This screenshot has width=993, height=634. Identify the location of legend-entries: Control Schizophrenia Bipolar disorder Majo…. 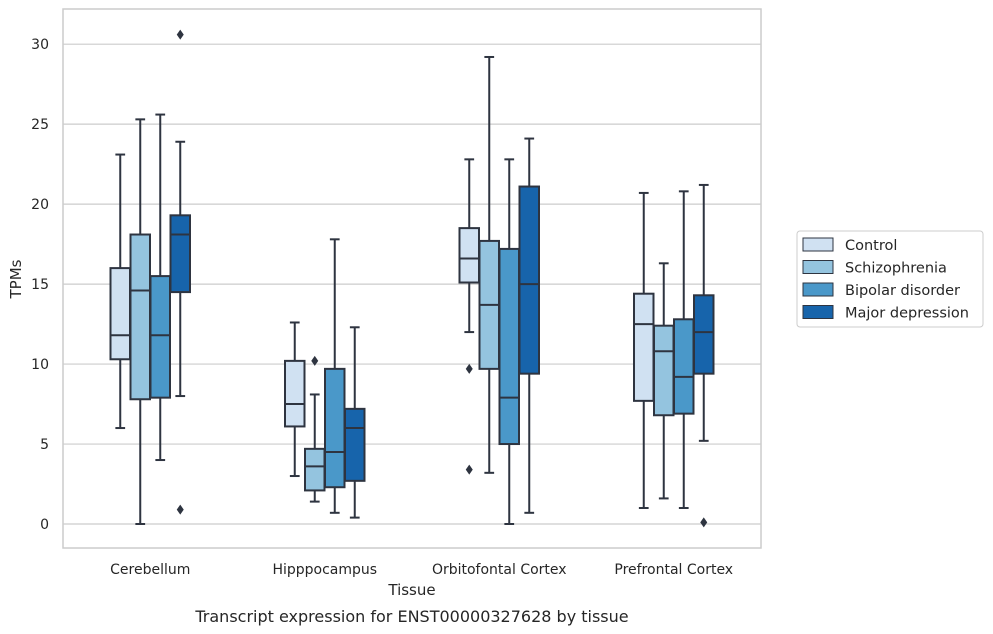
(885, 279).